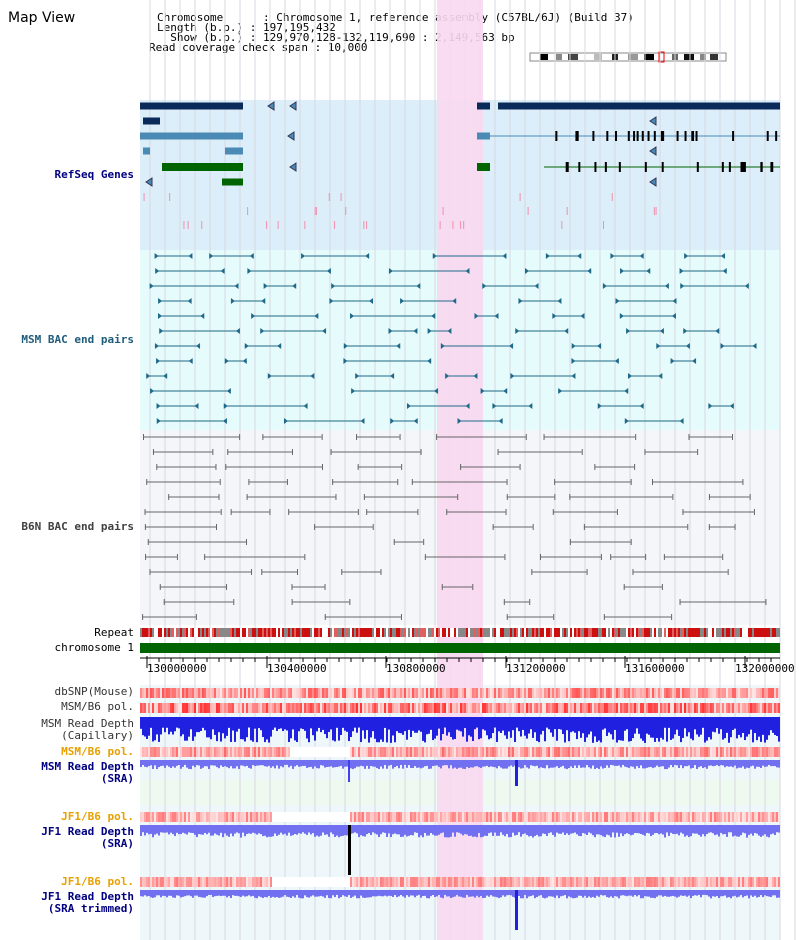  Describe the element at coordinates (77, 339) in the screenshot. I see `track-label-msm-bac: MSM BAC end pairs` at that location.